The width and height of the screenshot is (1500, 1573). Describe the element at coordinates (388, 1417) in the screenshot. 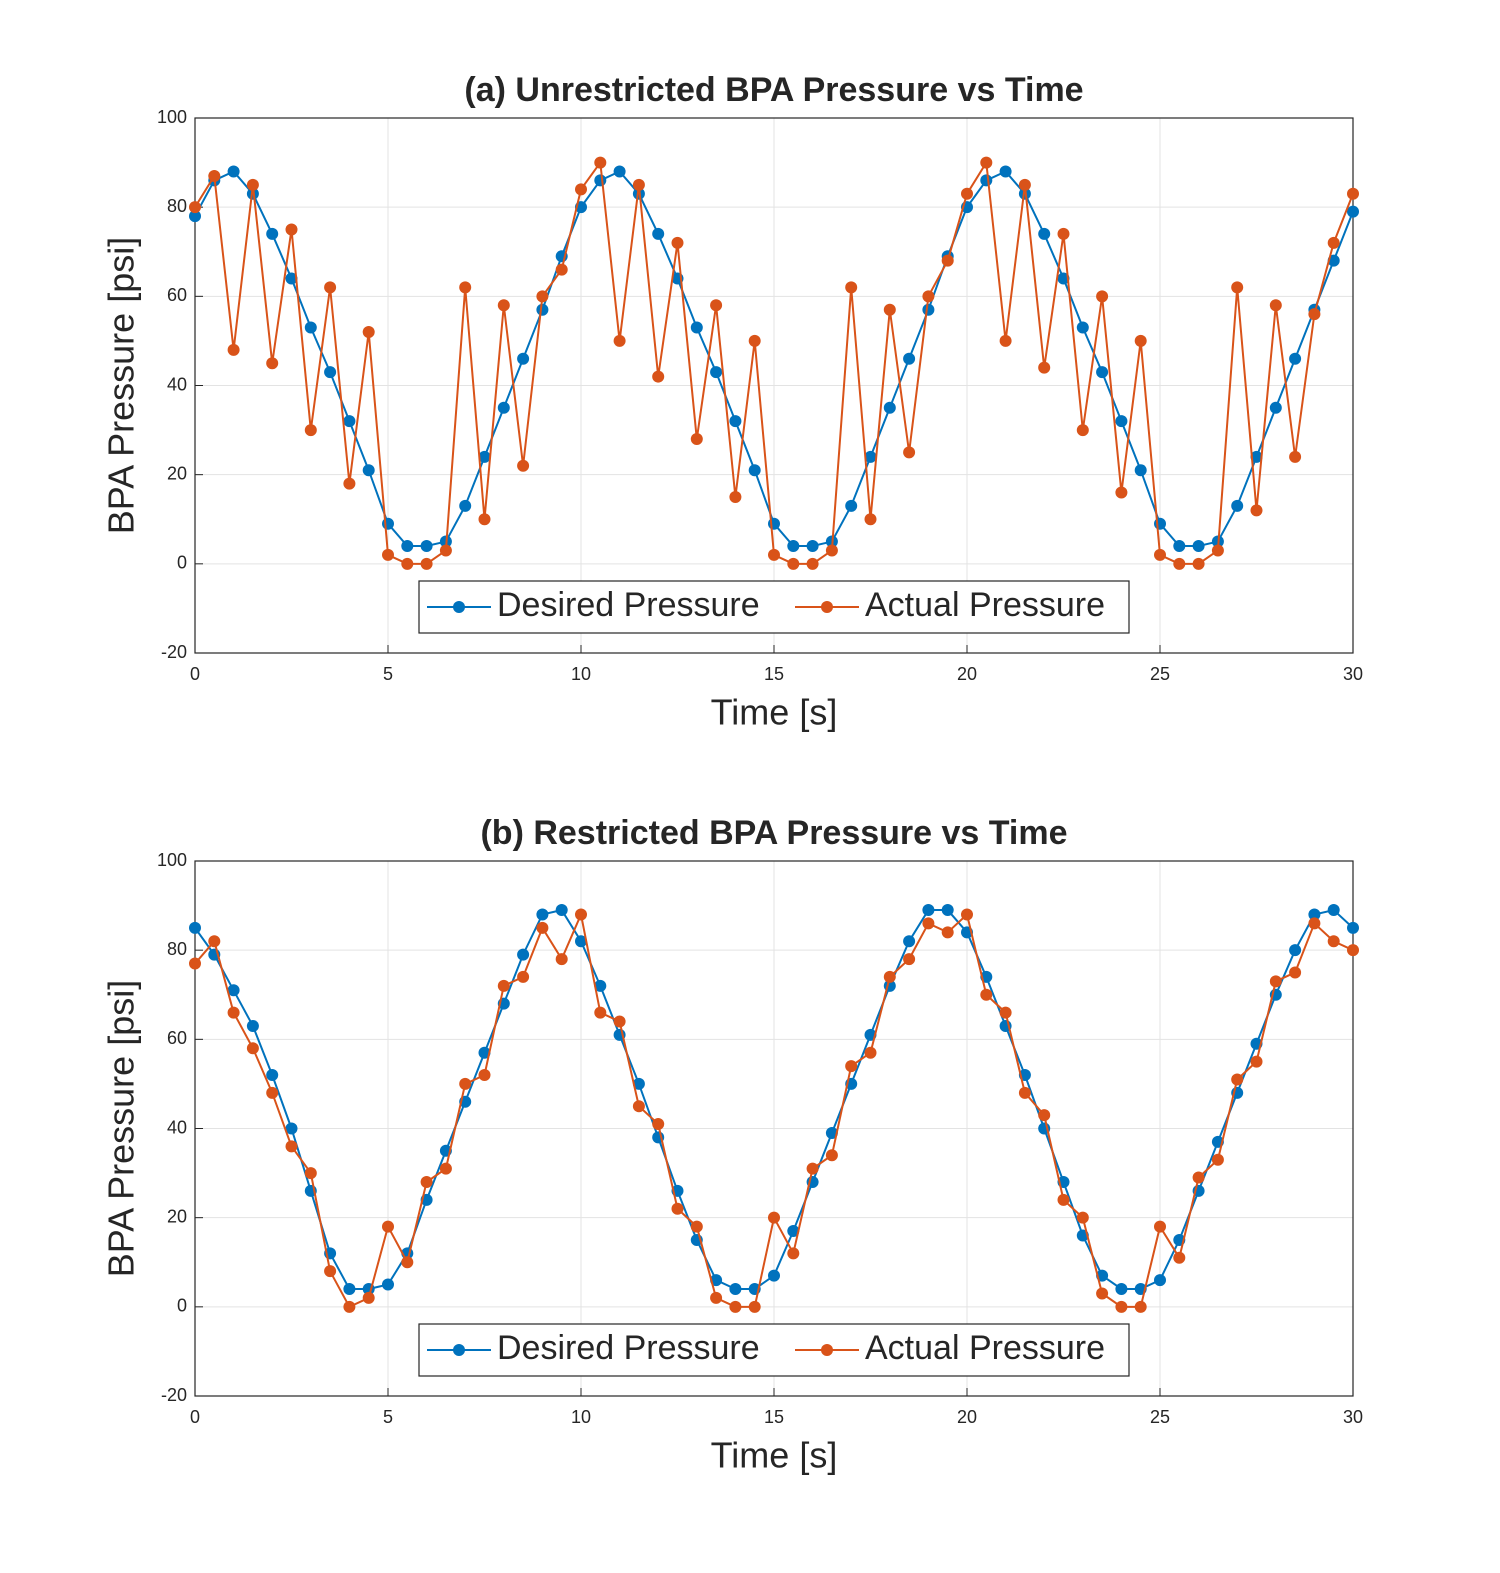

I see `x-tick-label: 5` at that location.